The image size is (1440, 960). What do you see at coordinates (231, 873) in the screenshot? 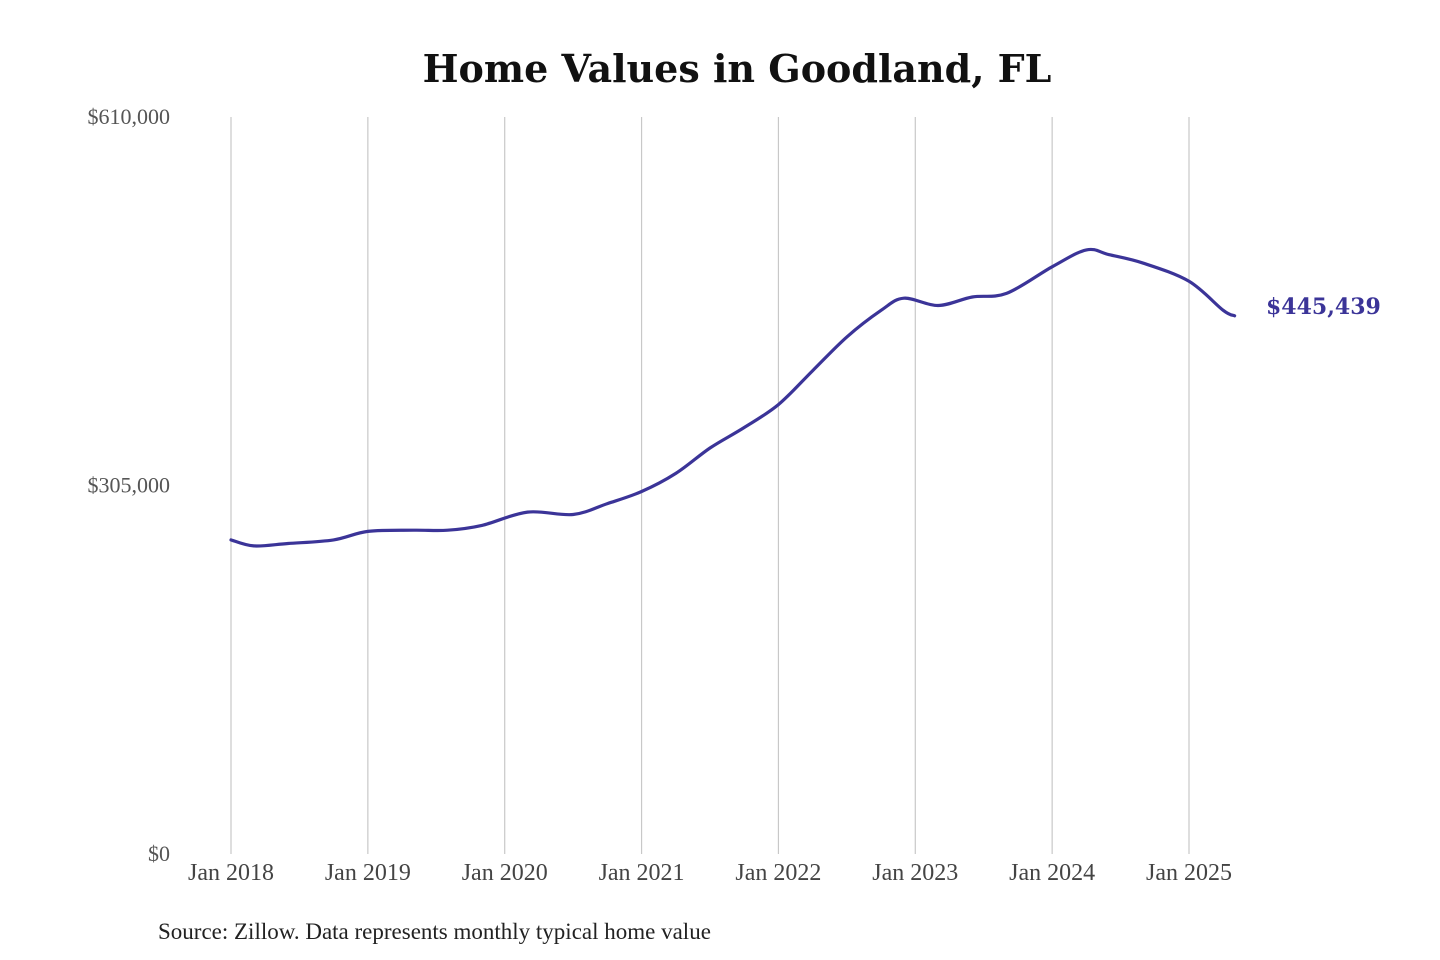
I see `x-tick-jan-2018: Jan 2018` at bounding box center [231, 873].